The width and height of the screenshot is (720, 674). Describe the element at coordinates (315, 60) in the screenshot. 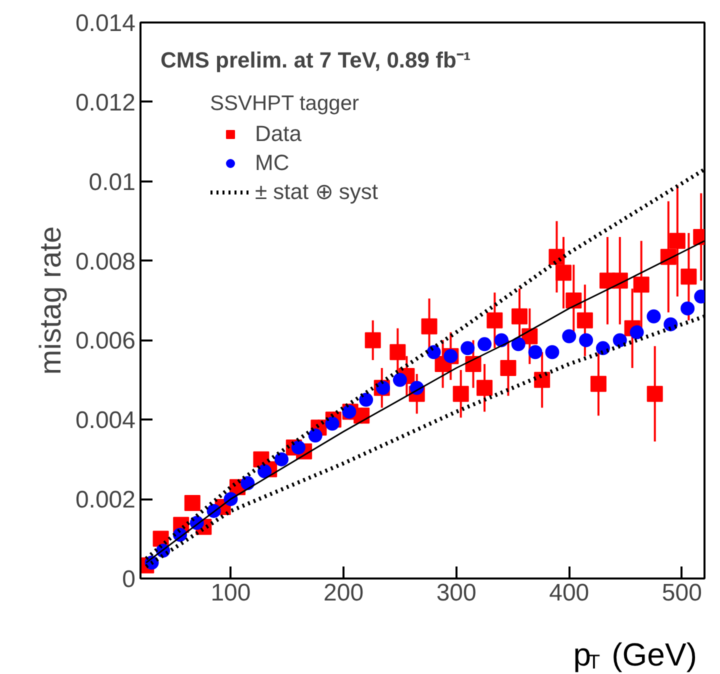

I see `annotation: CMS prelim. at 7 TeV, 0.89 fb⁻¹` at that location.